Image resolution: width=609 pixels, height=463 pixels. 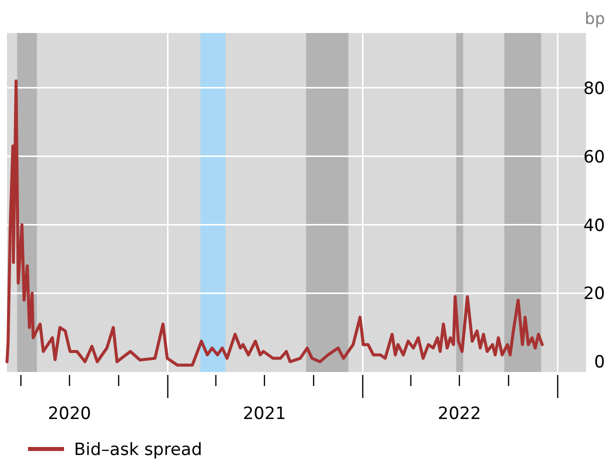 What do you see at coordinates (460, 414) in the screenshot?
I see `x-tick-label: 2022` at bounding box center [460, 414].